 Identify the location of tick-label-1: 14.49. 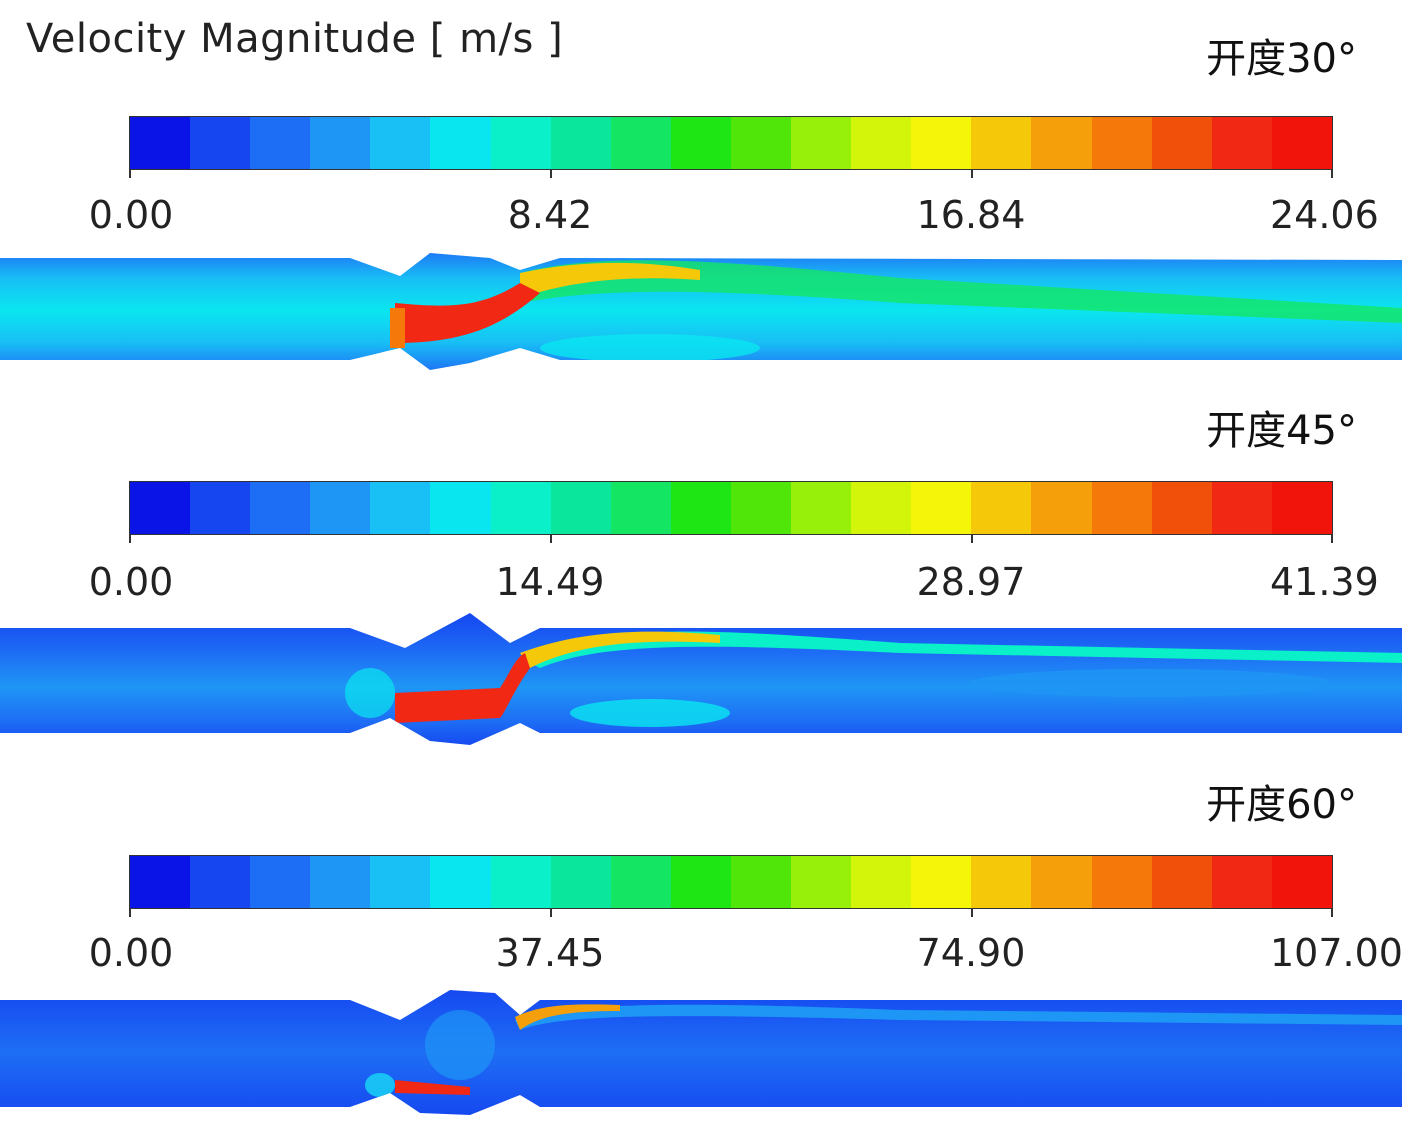
(550, 582).